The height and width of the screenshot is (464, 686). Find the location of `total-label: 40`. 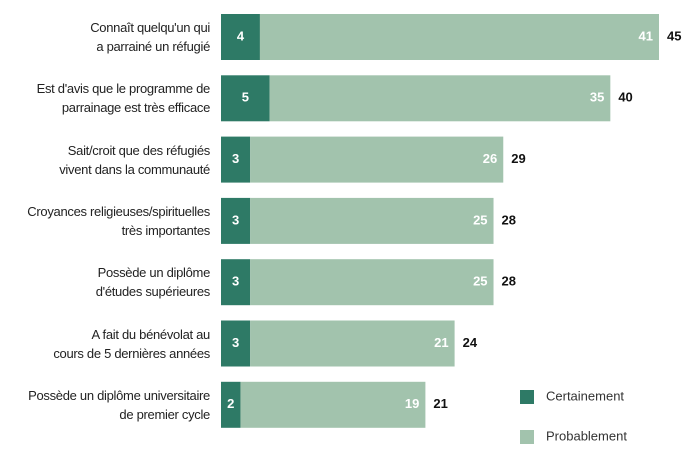

total-label: 40 is located at coordinates (625, 97).